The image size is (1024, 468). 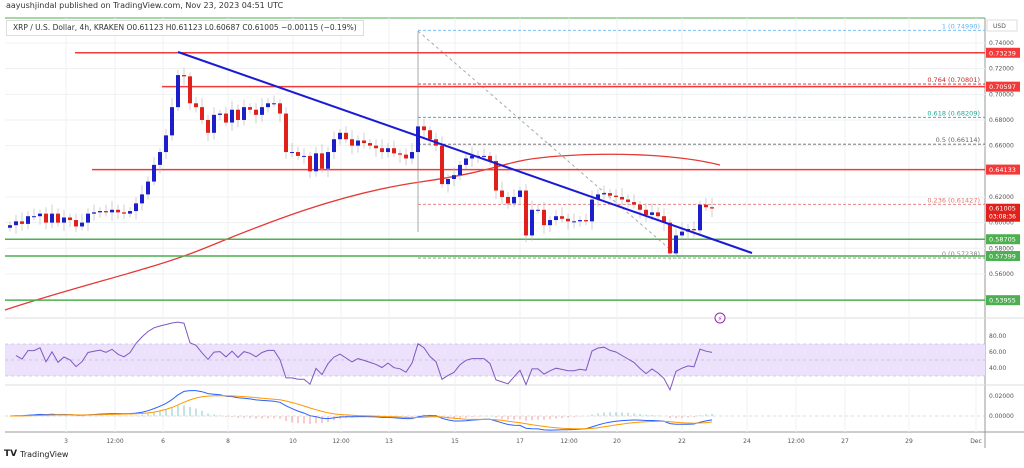 I want to click on tradingview-logo: TV TradingView, so click(x=36, y=454).